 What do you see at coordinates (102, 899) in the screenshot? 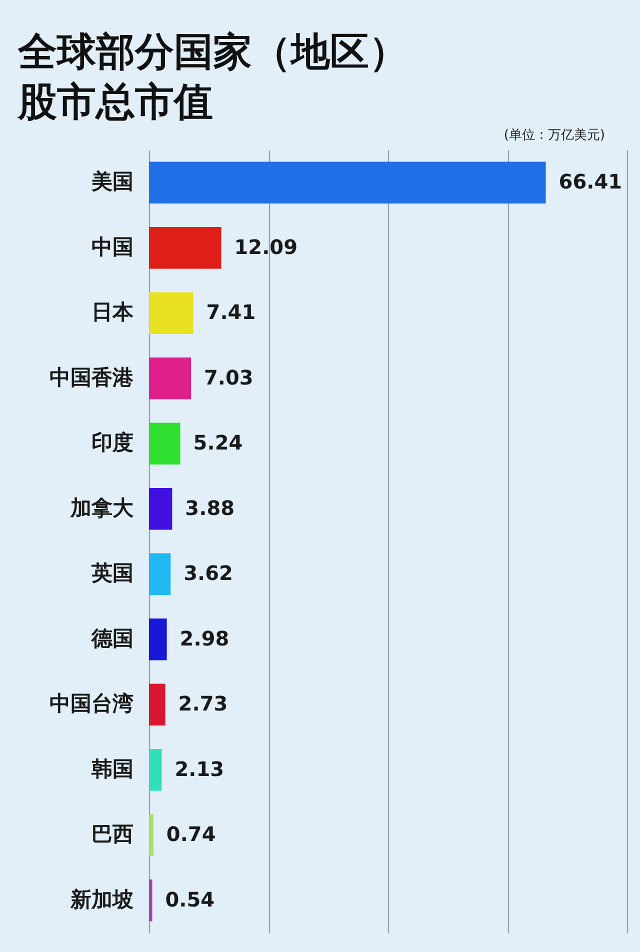
I see `y-tick-label: 新加坡` at bounding box center [102, 899].